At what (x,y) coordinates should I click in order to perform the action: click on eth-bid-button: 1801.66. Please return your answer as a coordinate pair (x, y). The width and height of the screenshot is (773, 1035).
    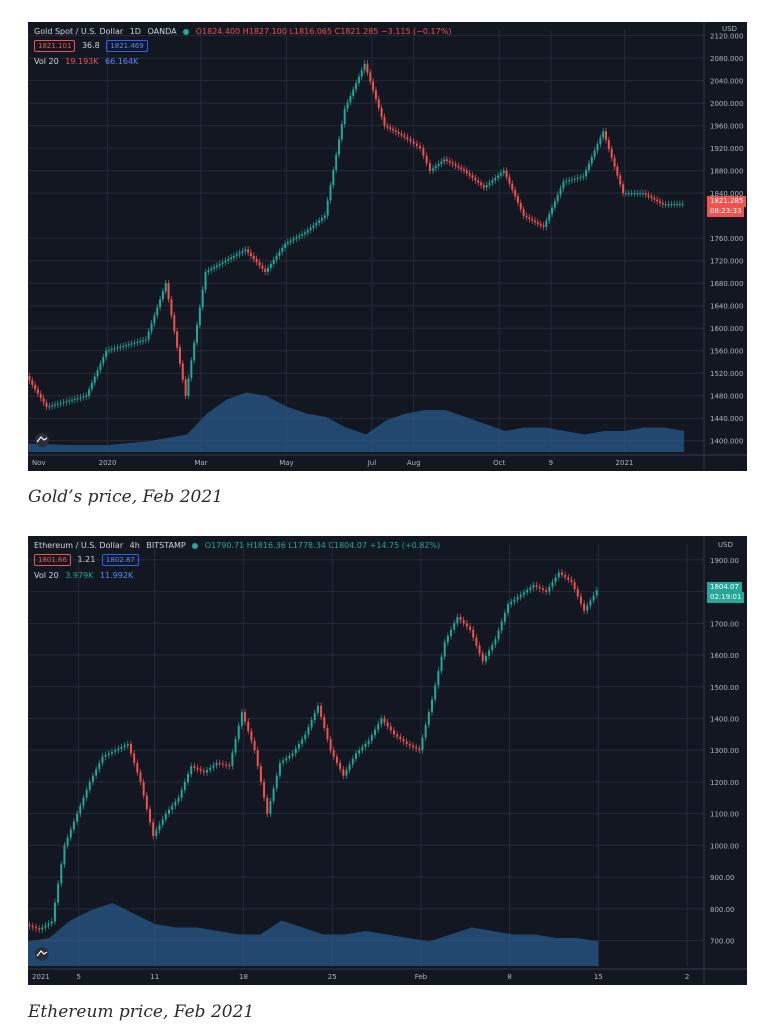
    Looking at the image, I should click on (52, 560).